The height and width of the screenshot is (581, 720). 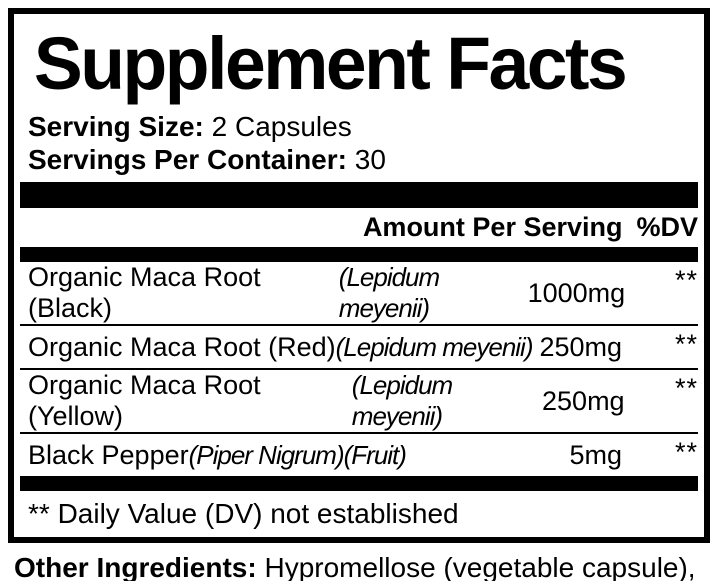 I want to click on thick-divider-top, so click(x=359, y=195).